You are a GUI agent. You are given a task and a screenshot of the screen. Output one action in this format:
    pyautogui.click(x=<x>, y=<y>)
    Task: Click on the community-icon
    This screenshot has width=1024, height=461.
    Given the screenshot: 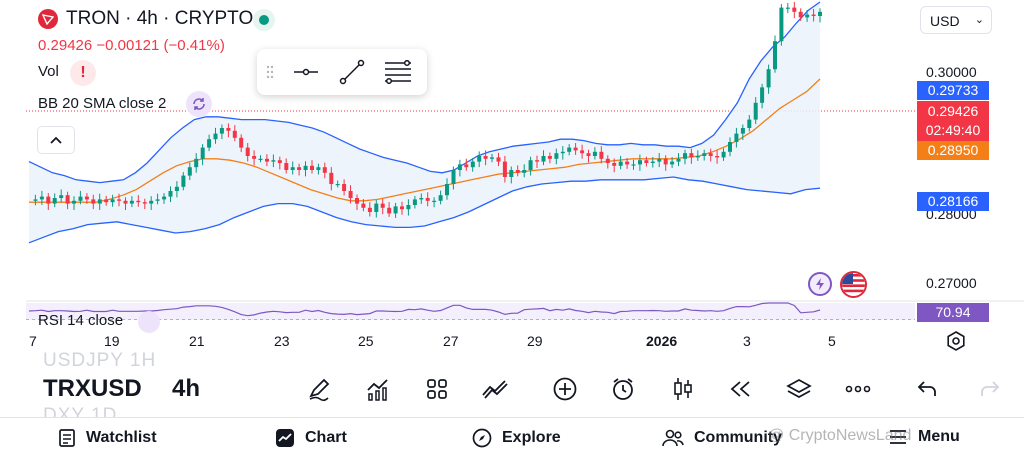 What is the action you would take?
    pyautogui.click(x=673, y=438)
    